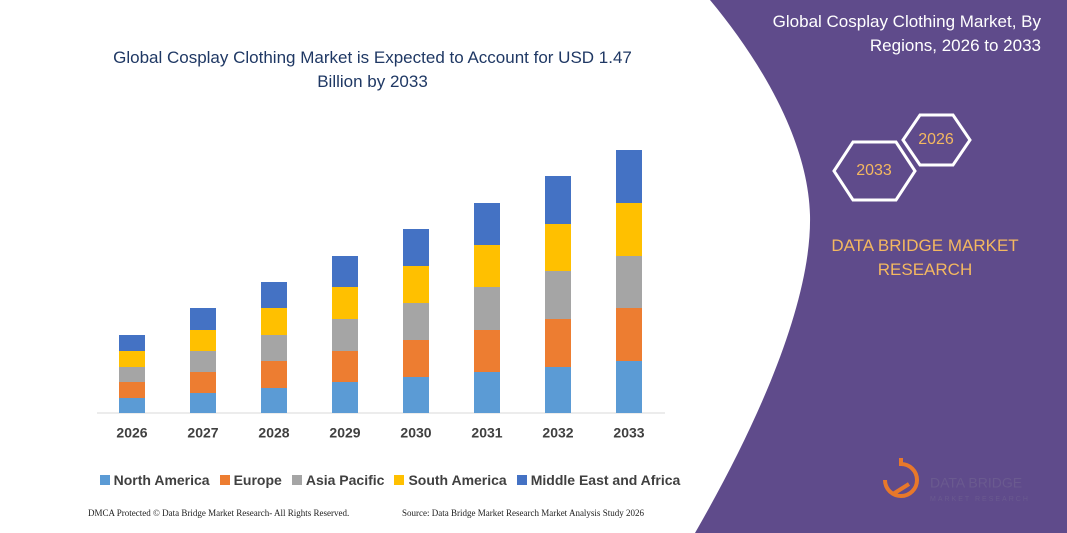 The width and height of the screenshot is (1067, 533). What do you see at coordinates (344, 433) in the screenshot?
I see `x-tick-label: 2029` at bounding box center [344, 433].